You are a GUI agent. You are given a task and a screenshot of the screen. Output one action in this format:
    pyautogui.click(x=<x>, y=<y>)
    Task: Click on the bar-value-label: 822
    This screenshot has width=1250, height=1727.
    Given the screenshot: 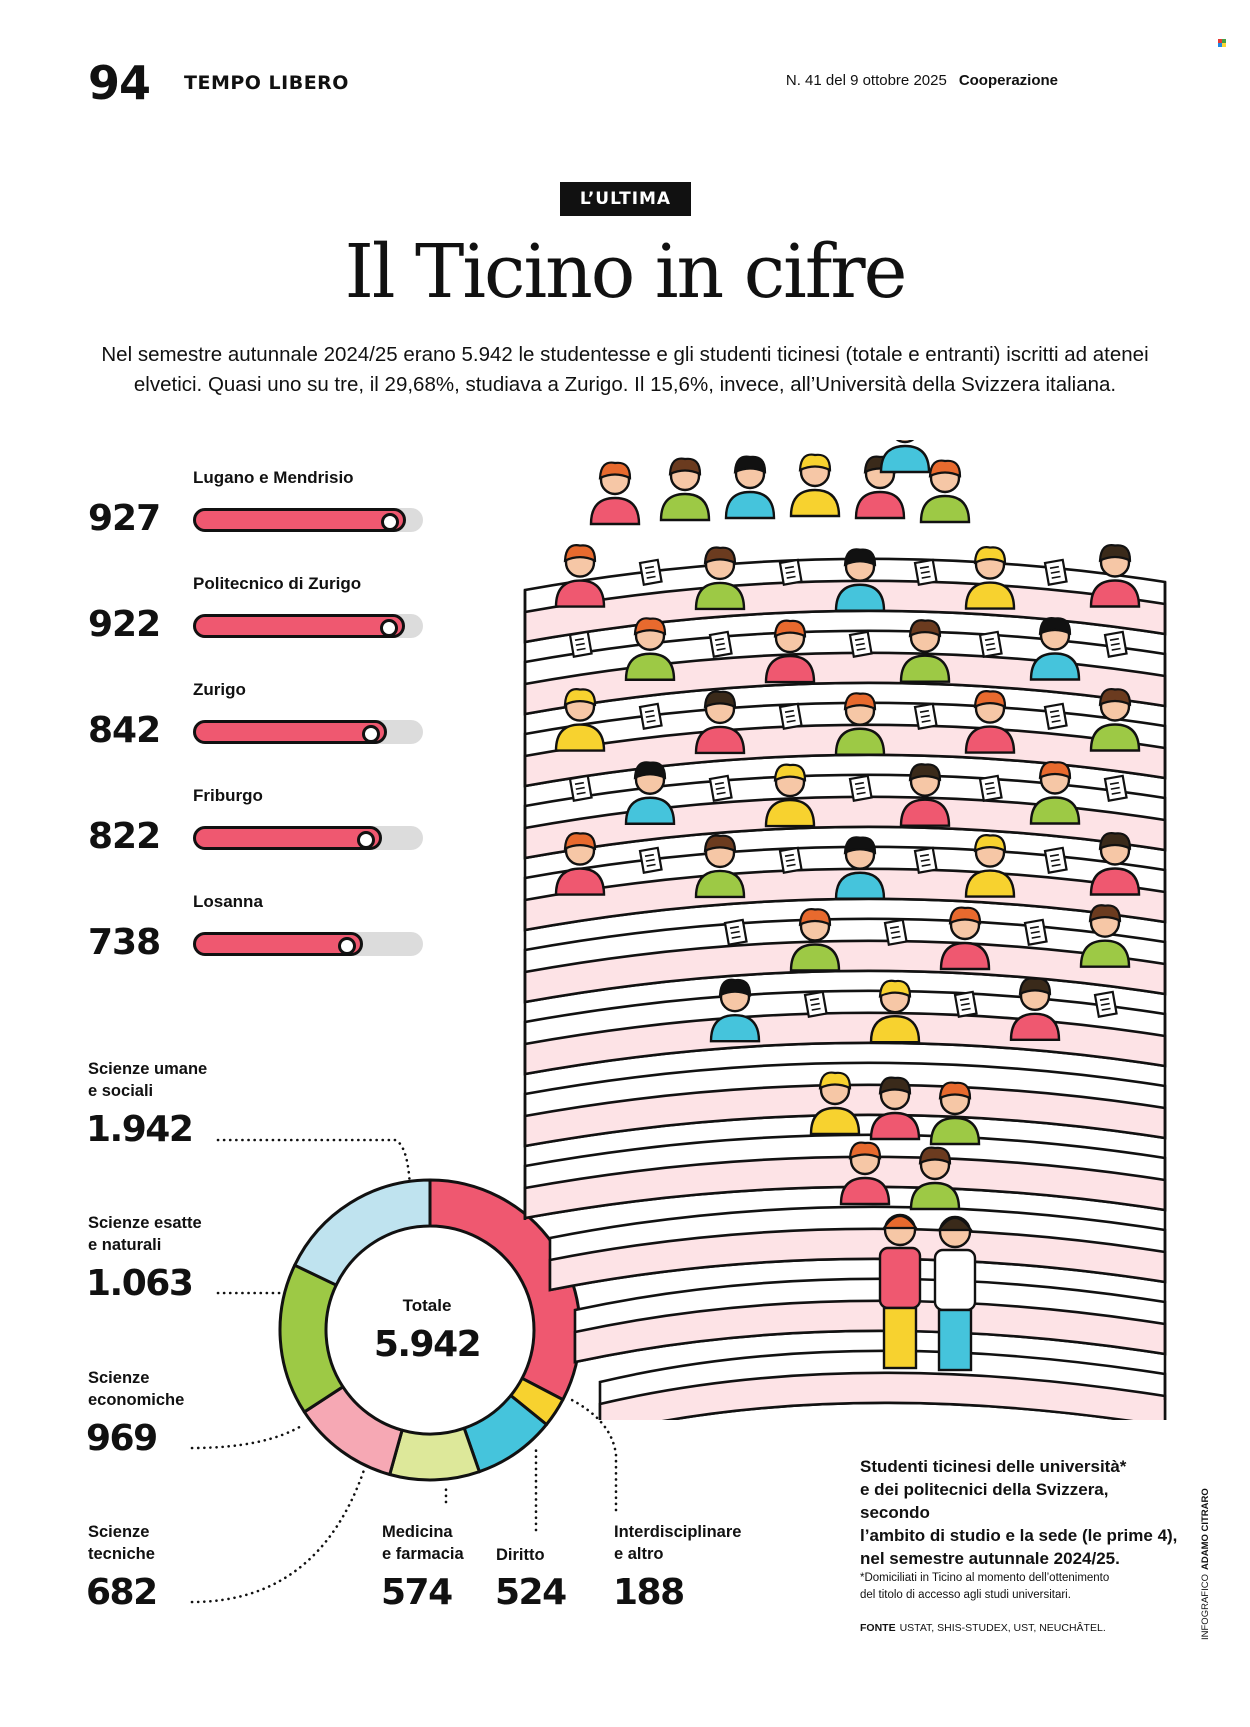 What is the action you would take?
    pyautogui.click(x=124, y=836)
    